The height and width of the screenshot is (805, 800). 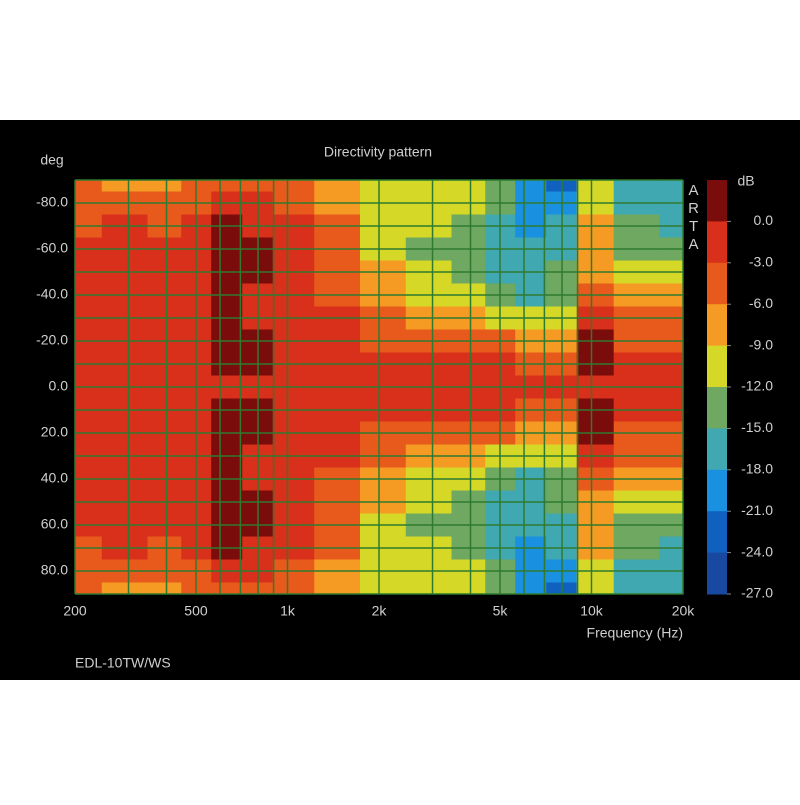 I want to click on x-tick-label: 5k, so click(x=501, y=611).